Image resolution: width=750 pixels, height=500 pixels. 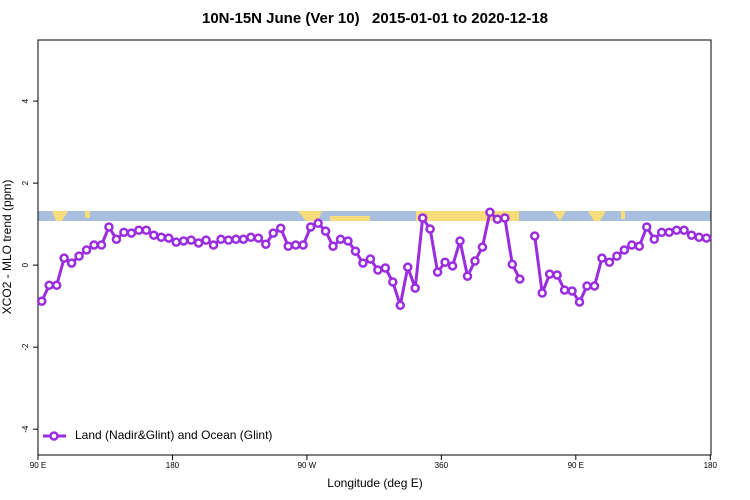 I want to click on legend-label: Land (Nadir&Glint) and Ocean (Glint), so click(x=173, y=435).